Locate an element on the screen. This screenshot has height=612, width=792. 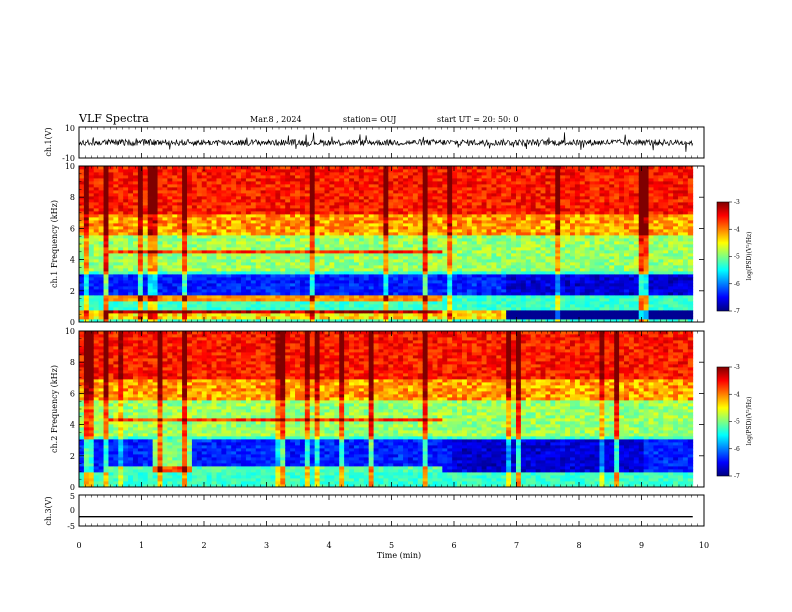
date-label: Mar.8 , 2024 is located at coordinates (276, 119).